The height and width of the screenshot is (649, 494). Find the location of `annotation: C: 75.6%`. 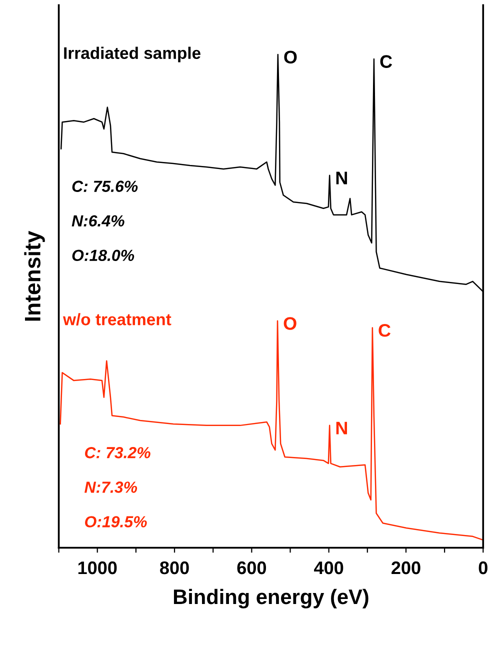

annotation: C: 75.6% is located at coordinates (105, 186).